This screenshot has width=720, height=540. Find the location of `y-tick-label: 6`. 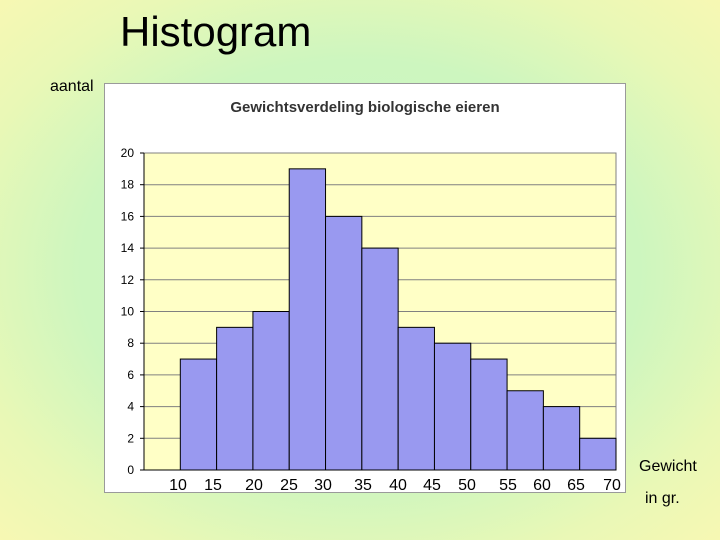

y-tick-label: 6 is located at coordinates (130, 375).